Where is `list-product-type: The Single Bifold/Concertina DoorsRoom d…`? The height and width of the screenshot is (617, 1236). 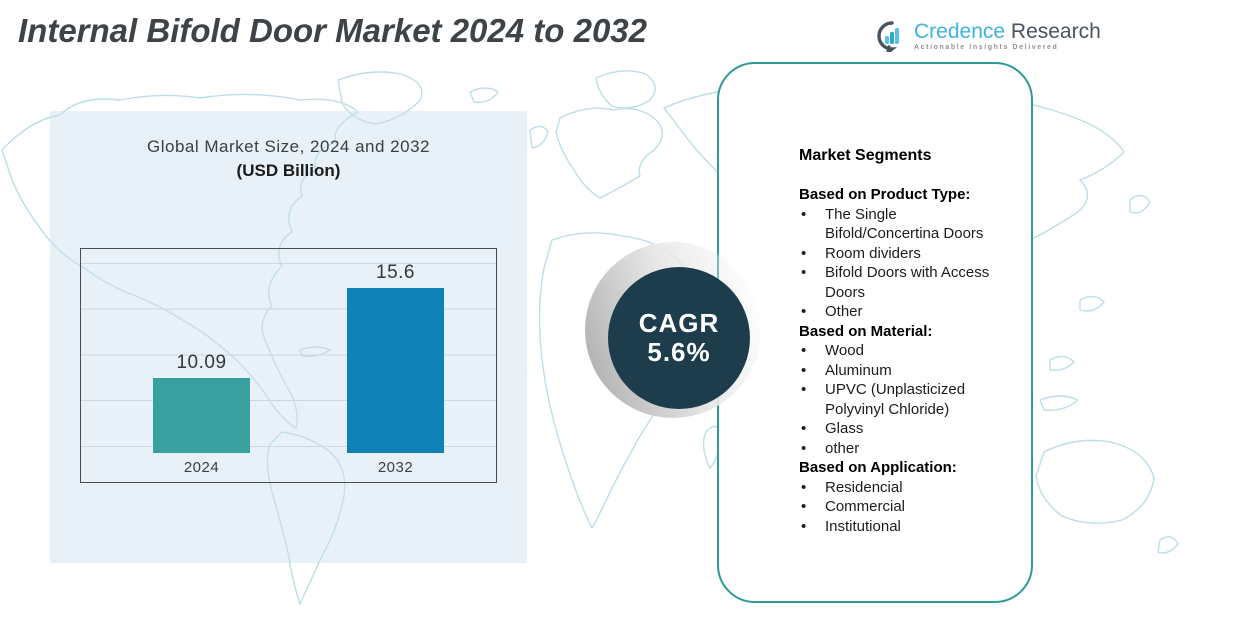
list-product-type: The Single Bifold/Concertina DoorsRoom d… is located at coordinates (906, 263).